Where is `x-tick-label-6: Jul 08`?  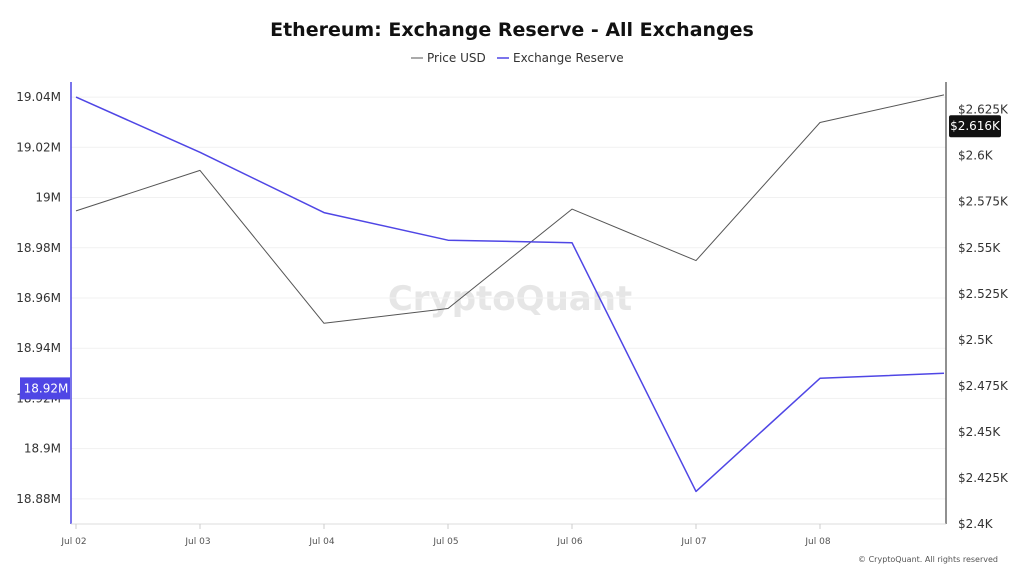 x-tick-label-6: Jul 08 is located at coordinates (817, 542).